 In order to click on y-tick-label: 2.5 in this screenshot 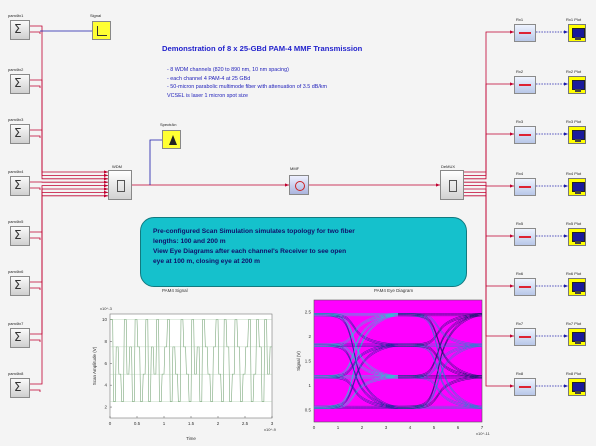, I will do `click(308, 312)`.